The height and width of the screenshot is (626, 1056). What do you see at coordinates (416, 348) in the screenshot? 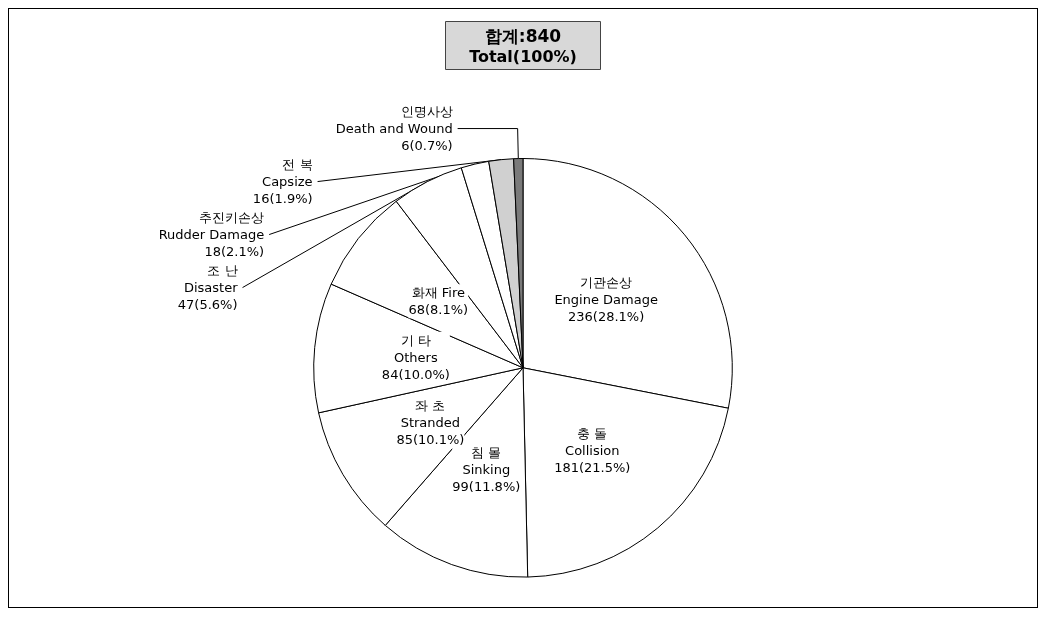
I see `slice-label: 기 타 Others` at bounding box center [416, 348].